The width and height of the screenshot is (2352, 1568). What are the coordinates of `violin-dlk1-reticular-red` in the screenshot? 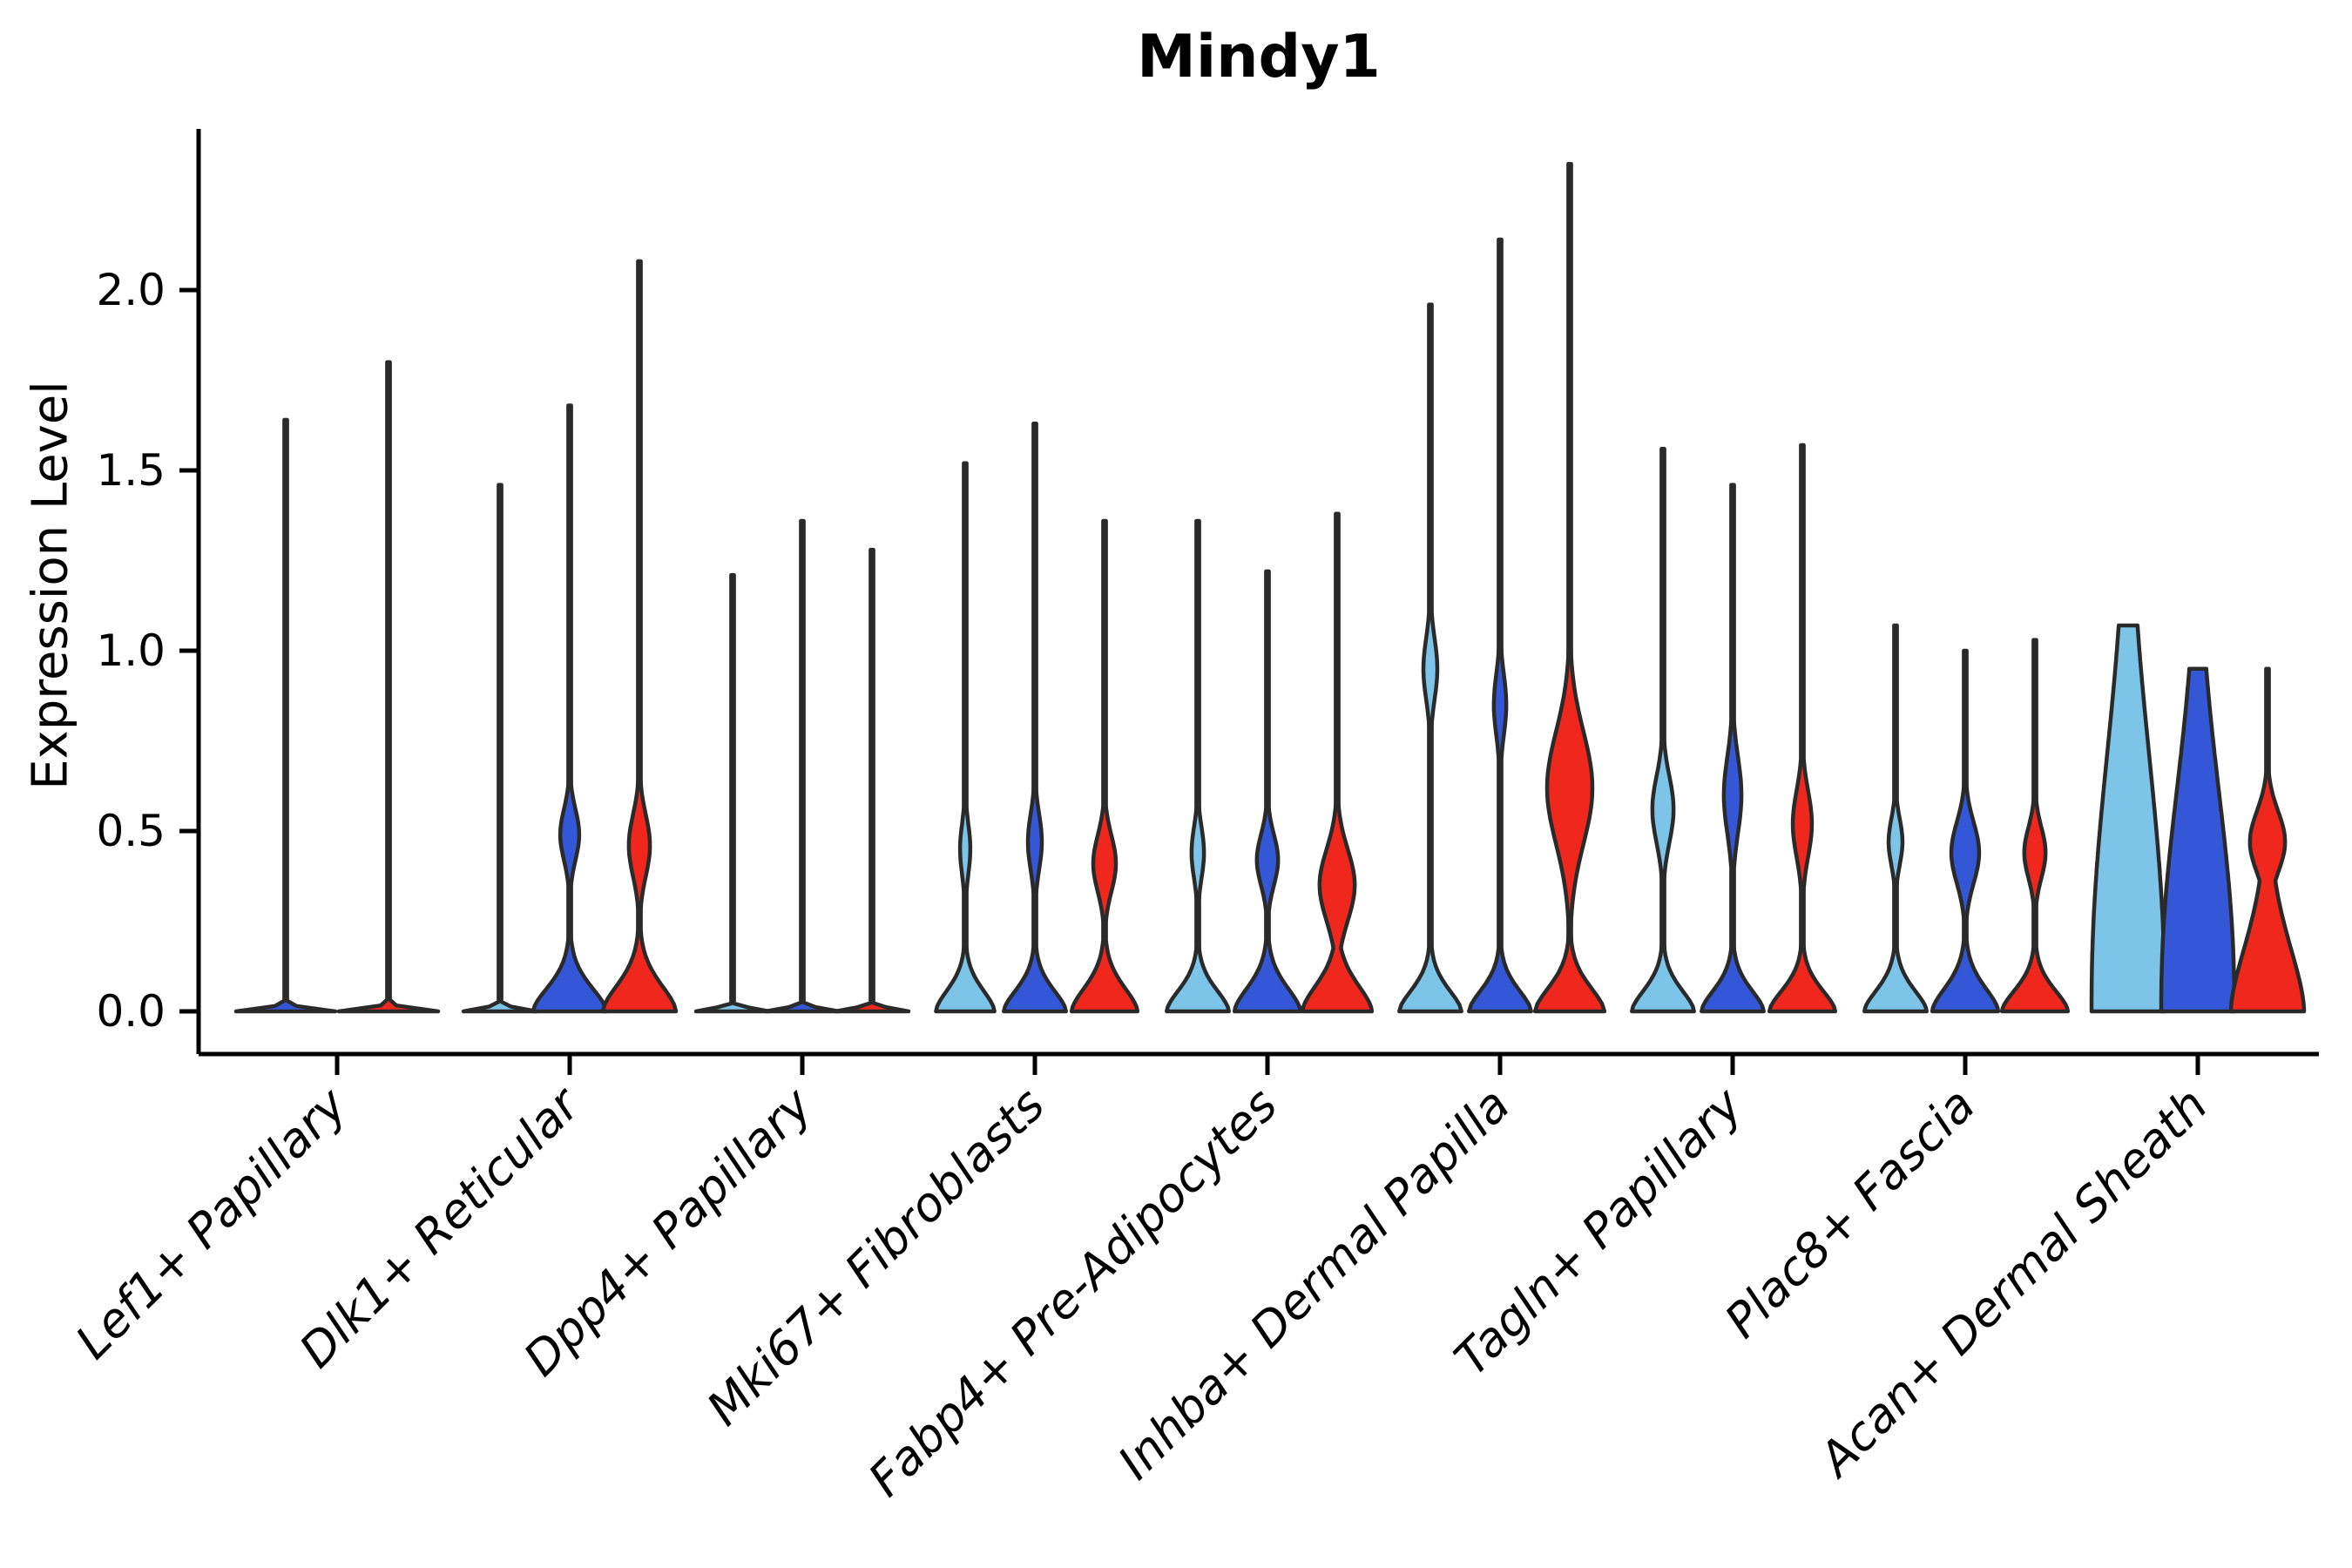 It's located at (639, 636).